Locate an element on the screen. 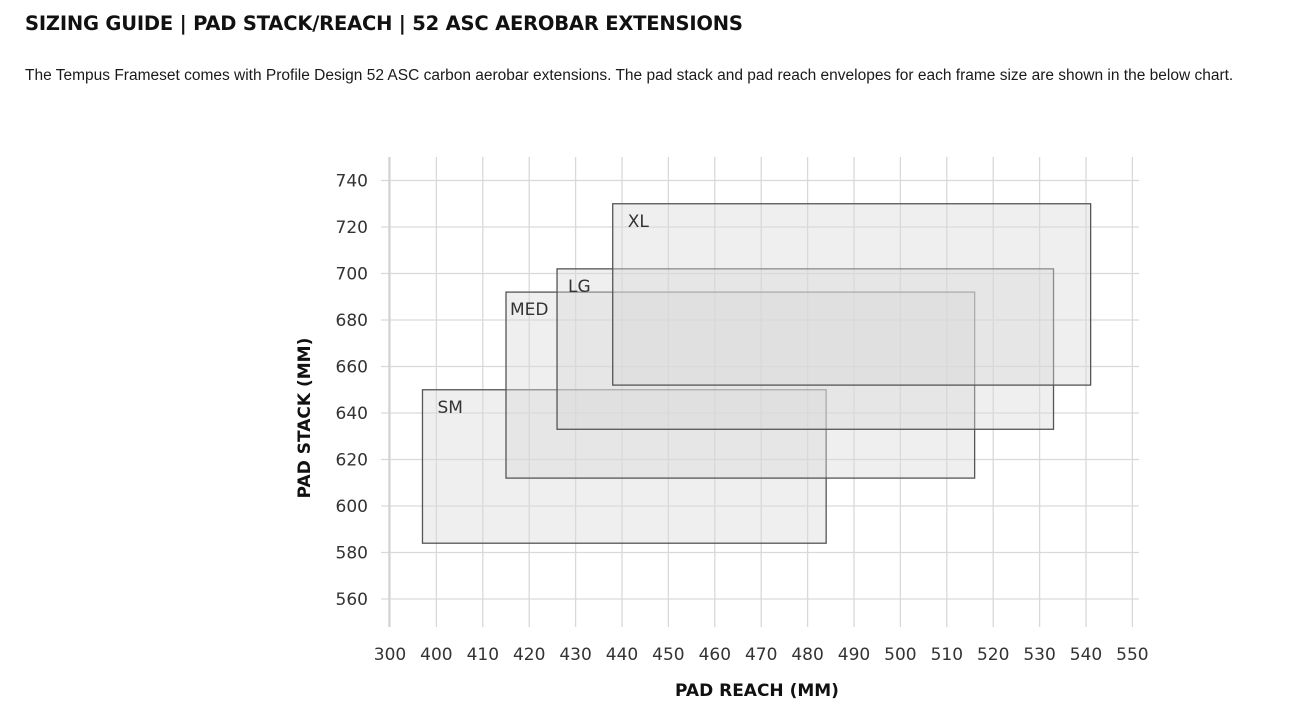 The image size is (1312, 728). x-tick-label: 410 is located at coordinates (483, 655).